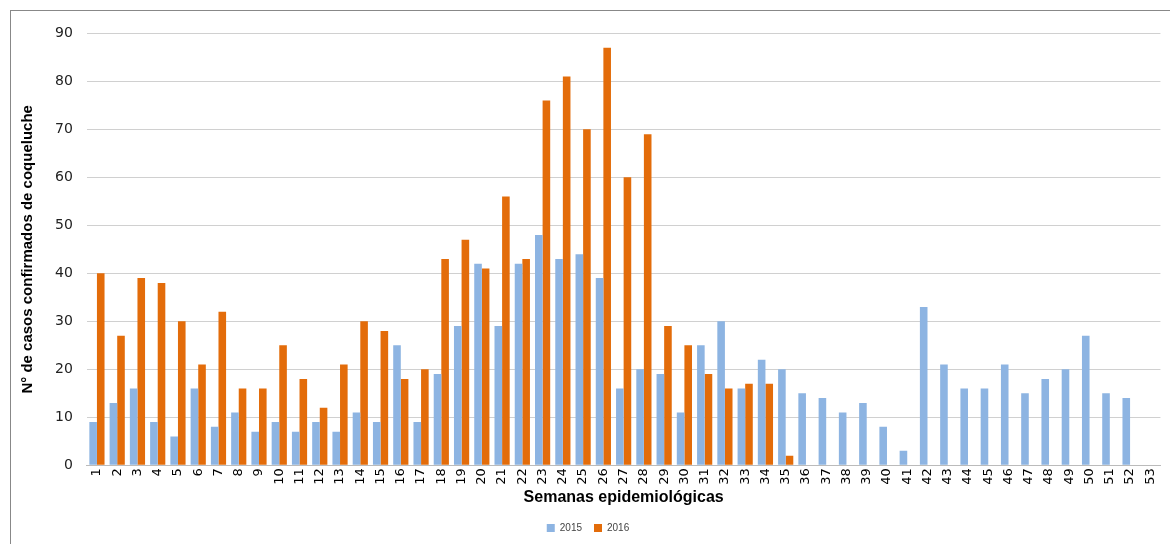 This screenshot has width=1170, height=544. I want to click on y-tick-label: 20, so click(63, 367).